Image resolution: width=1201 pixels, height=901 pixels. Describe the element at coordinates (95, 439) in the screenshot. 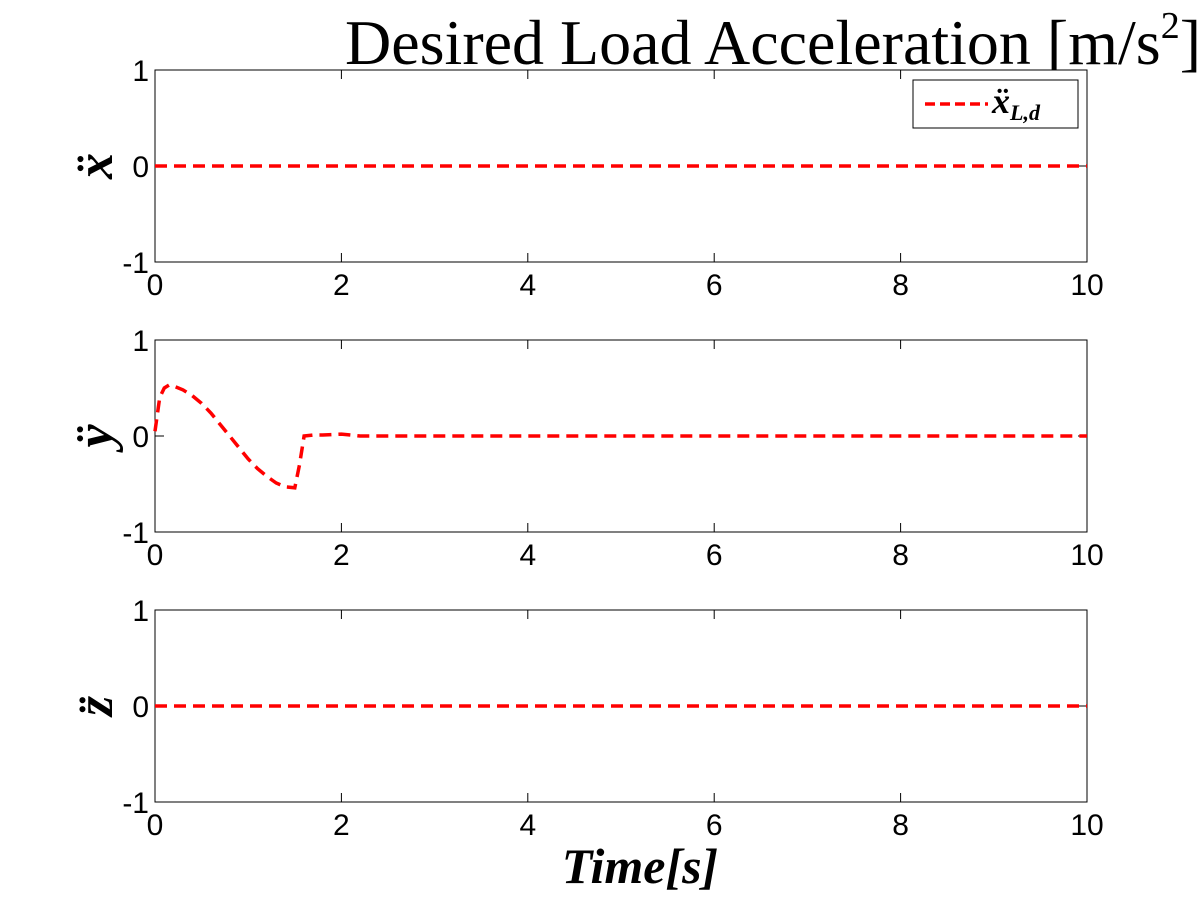

I see `y-axis-label-y: ÿ` at that location.